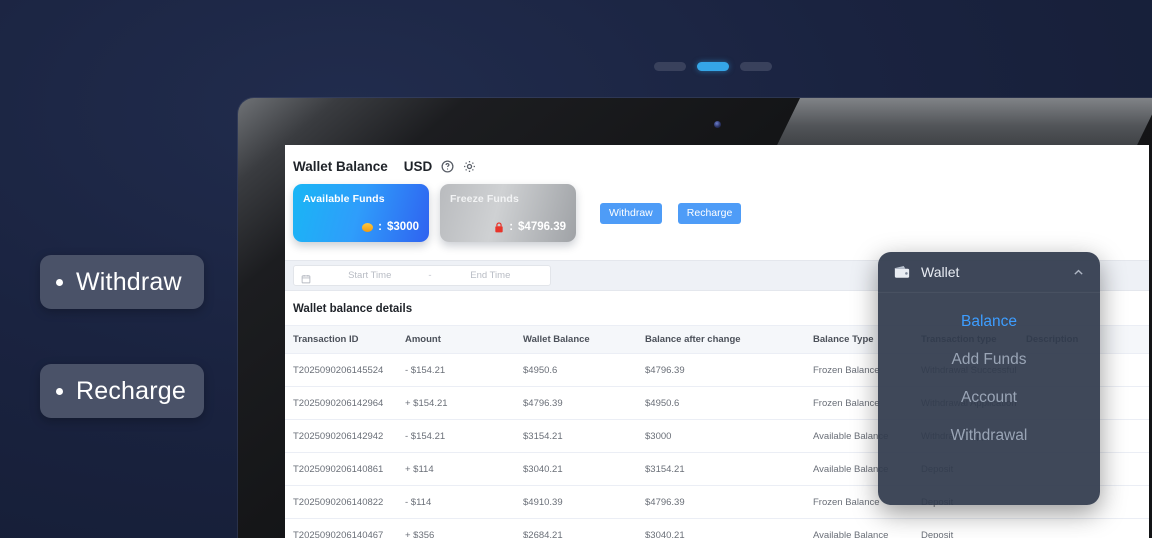  Describe the element at coordinates (131, 390) in the screenshot. I see `callout-recharge-label: Recharge` at that location.